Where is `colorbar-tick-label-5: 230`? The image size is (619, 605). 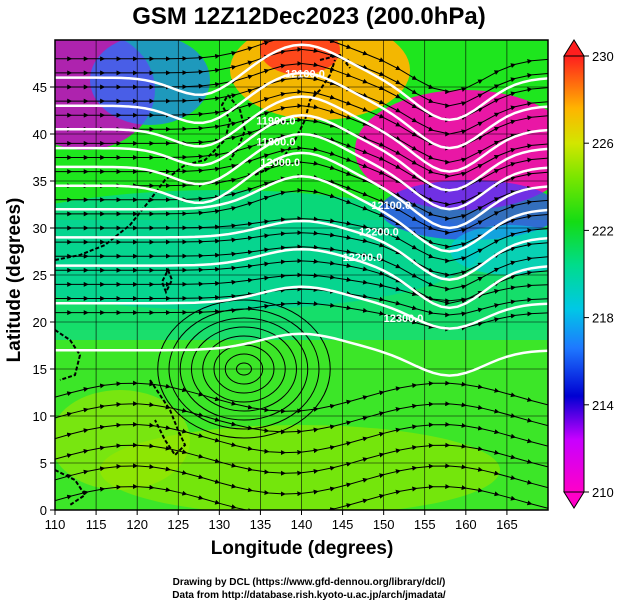 colorbar-tick-label-5: 230 is located at coordinates (603, 56).